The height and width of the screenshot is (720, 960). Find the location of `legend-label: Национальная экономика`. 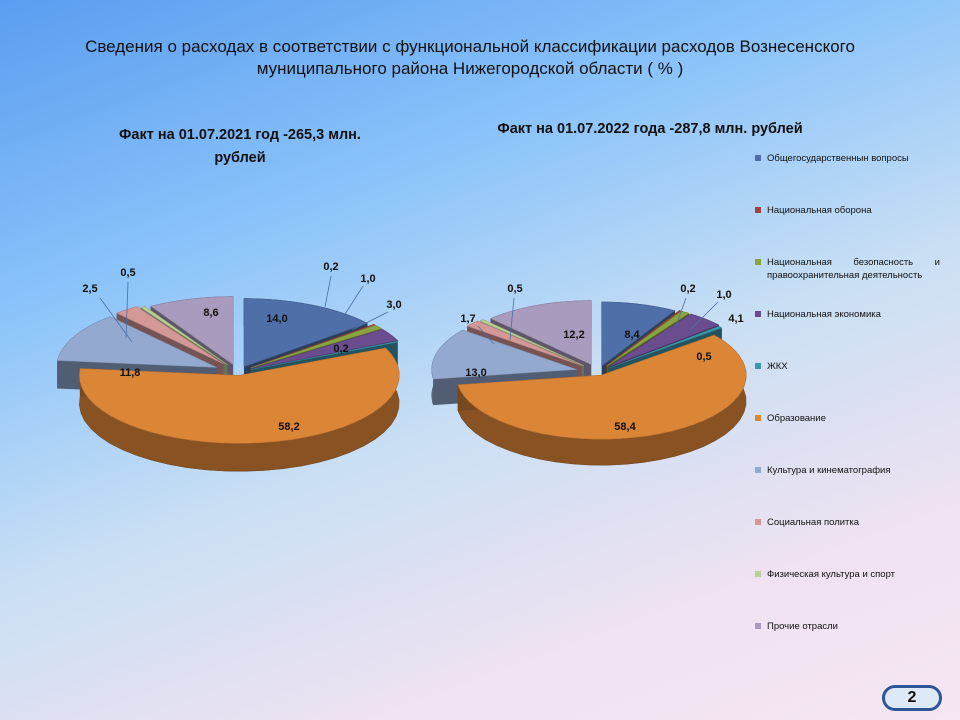

legend-label: Национальная экономика is located at coordinates (824, 314).